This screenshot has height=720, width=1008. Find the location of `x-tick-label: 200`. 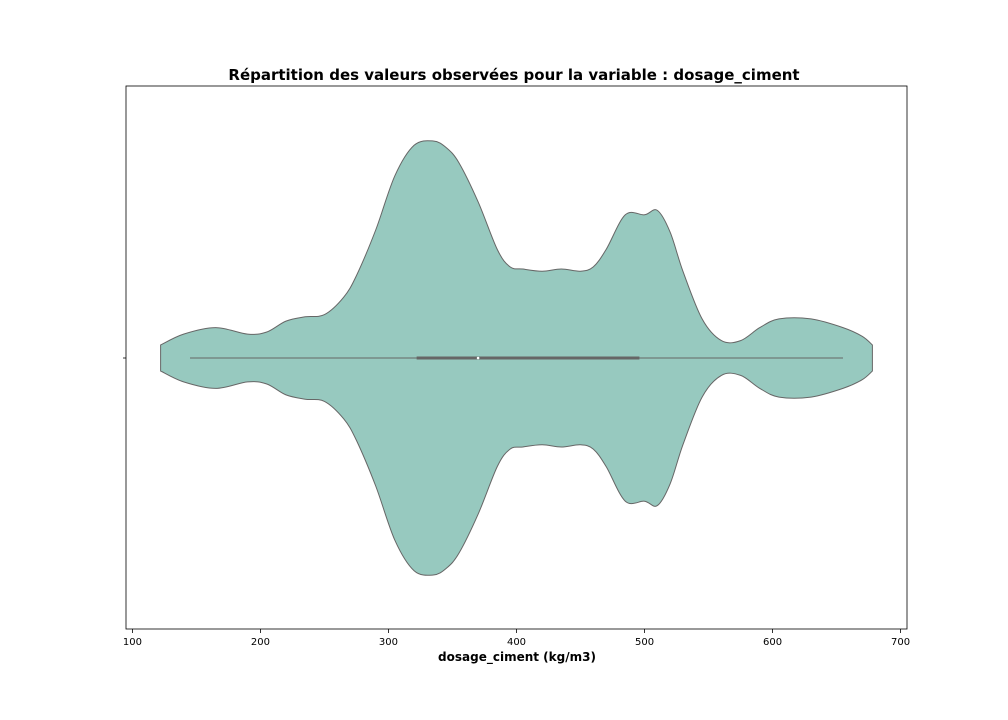

x-tick-label: 200 is located at coordinates (260, 642).